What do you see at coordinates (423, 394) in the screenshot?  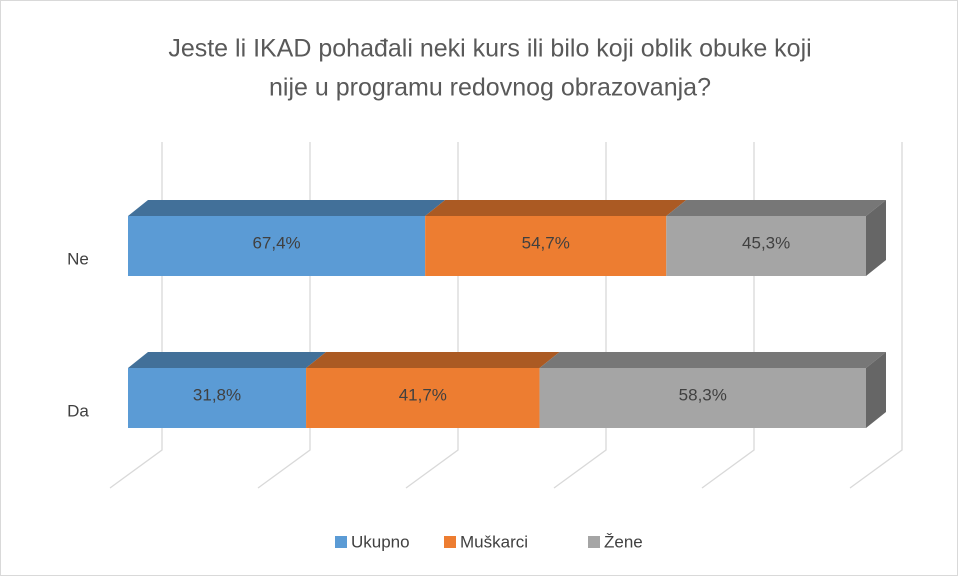 I see `data-label: 41,7%` at bounding box center [423, 394].